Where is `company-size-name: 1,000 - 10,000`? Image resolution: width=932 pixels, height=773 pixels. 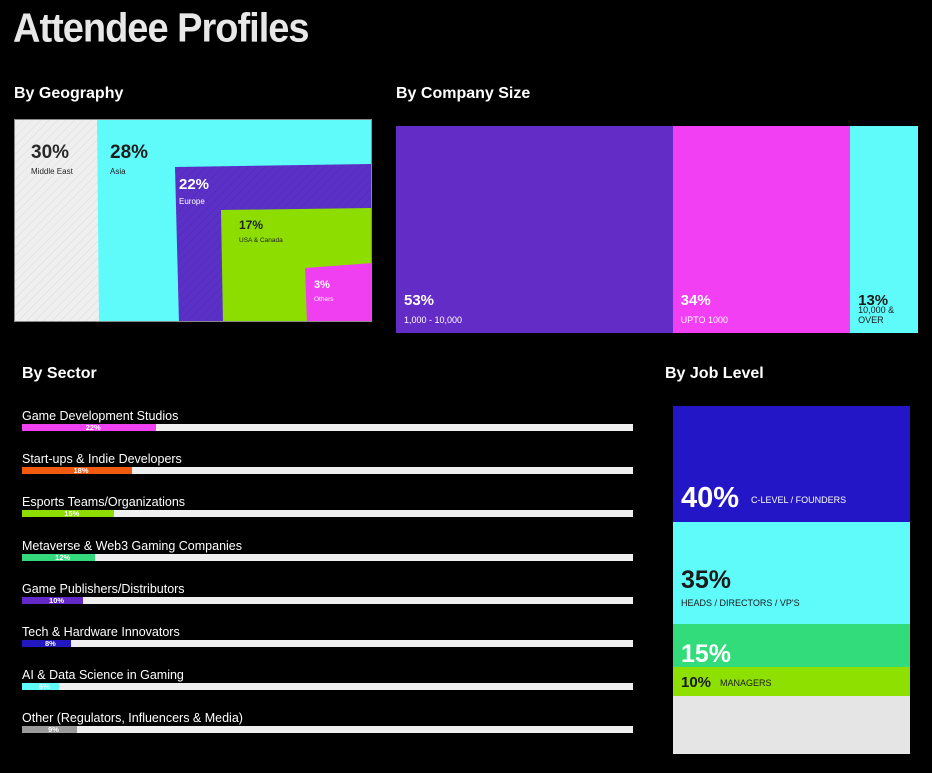 company-size-name: 1,000 - 10,000 is located at coordinates (433, 320).